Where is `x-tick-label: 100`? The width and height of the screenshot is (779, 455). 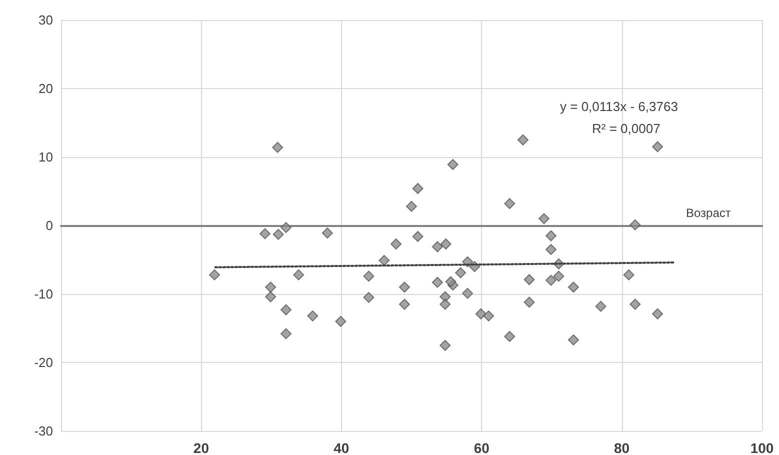
x-tick-label: 100 is located at coordinates (762, 447).